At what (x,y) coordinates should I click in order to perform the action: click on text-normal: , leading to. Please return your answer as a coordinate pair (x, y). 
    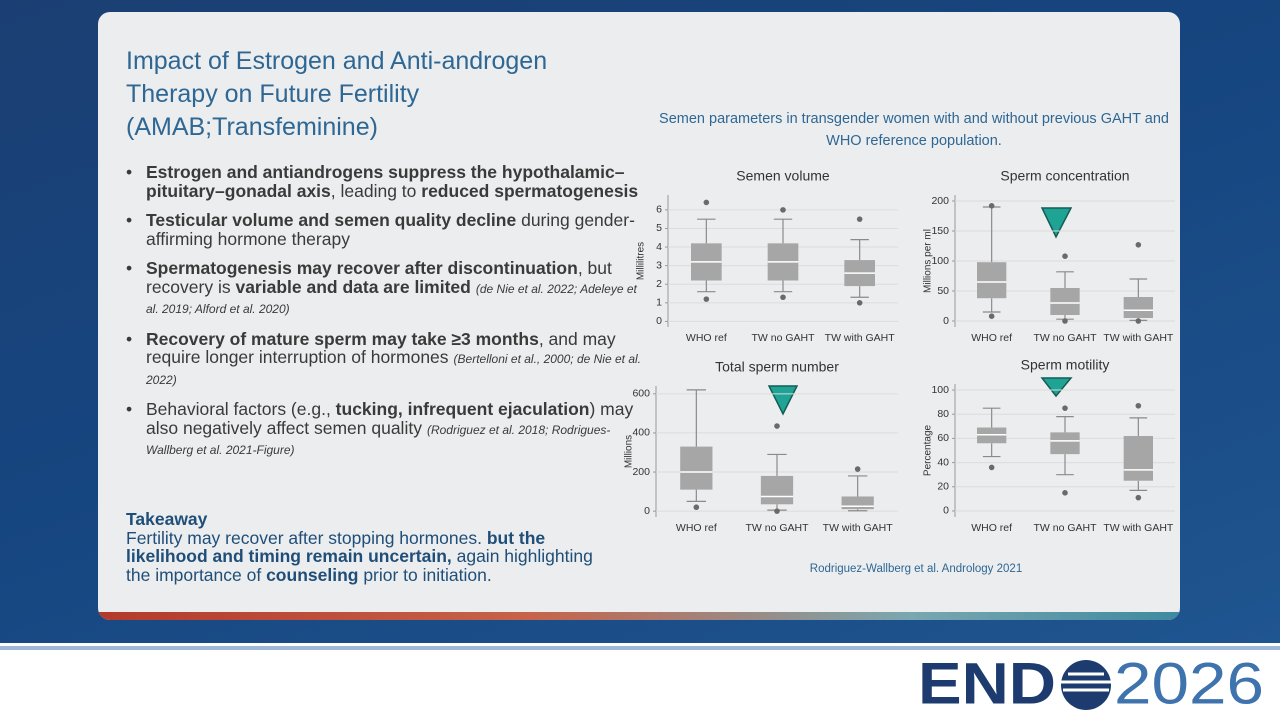
    Looking at the image, I should click on (376, 190).